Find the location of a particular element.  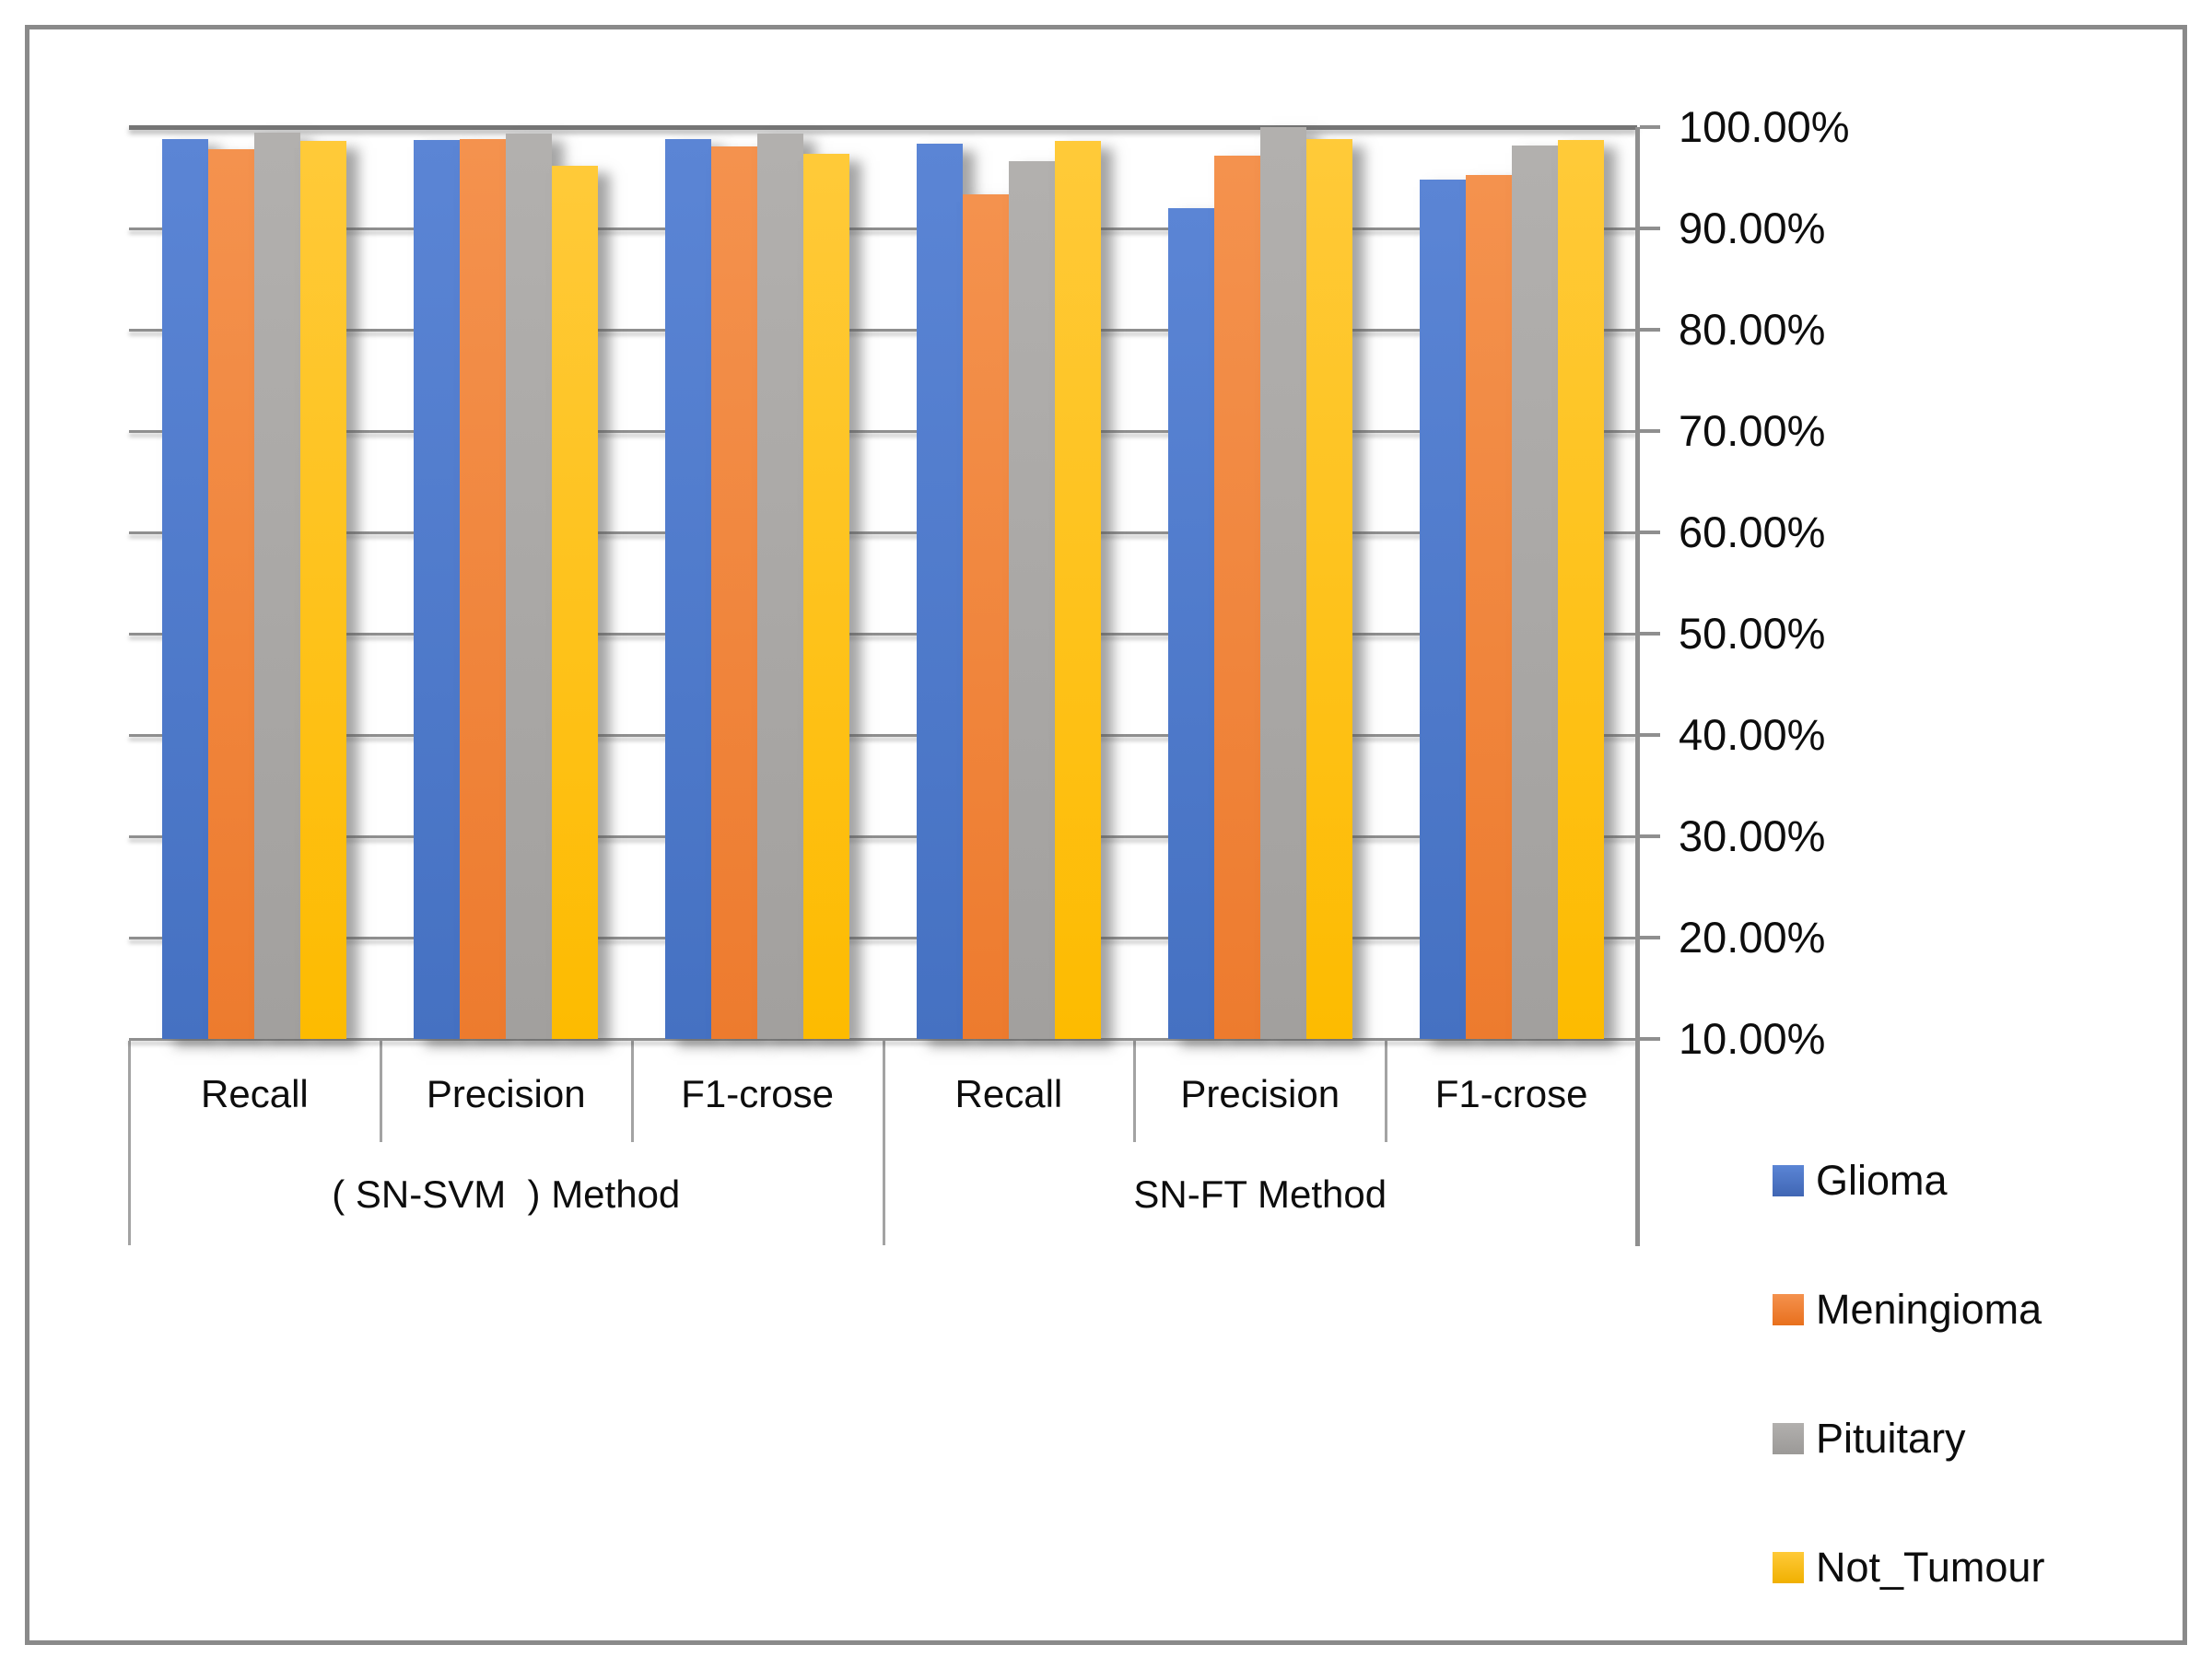

y-tick-label: 40.00% is located at coordinates (1752, 734).